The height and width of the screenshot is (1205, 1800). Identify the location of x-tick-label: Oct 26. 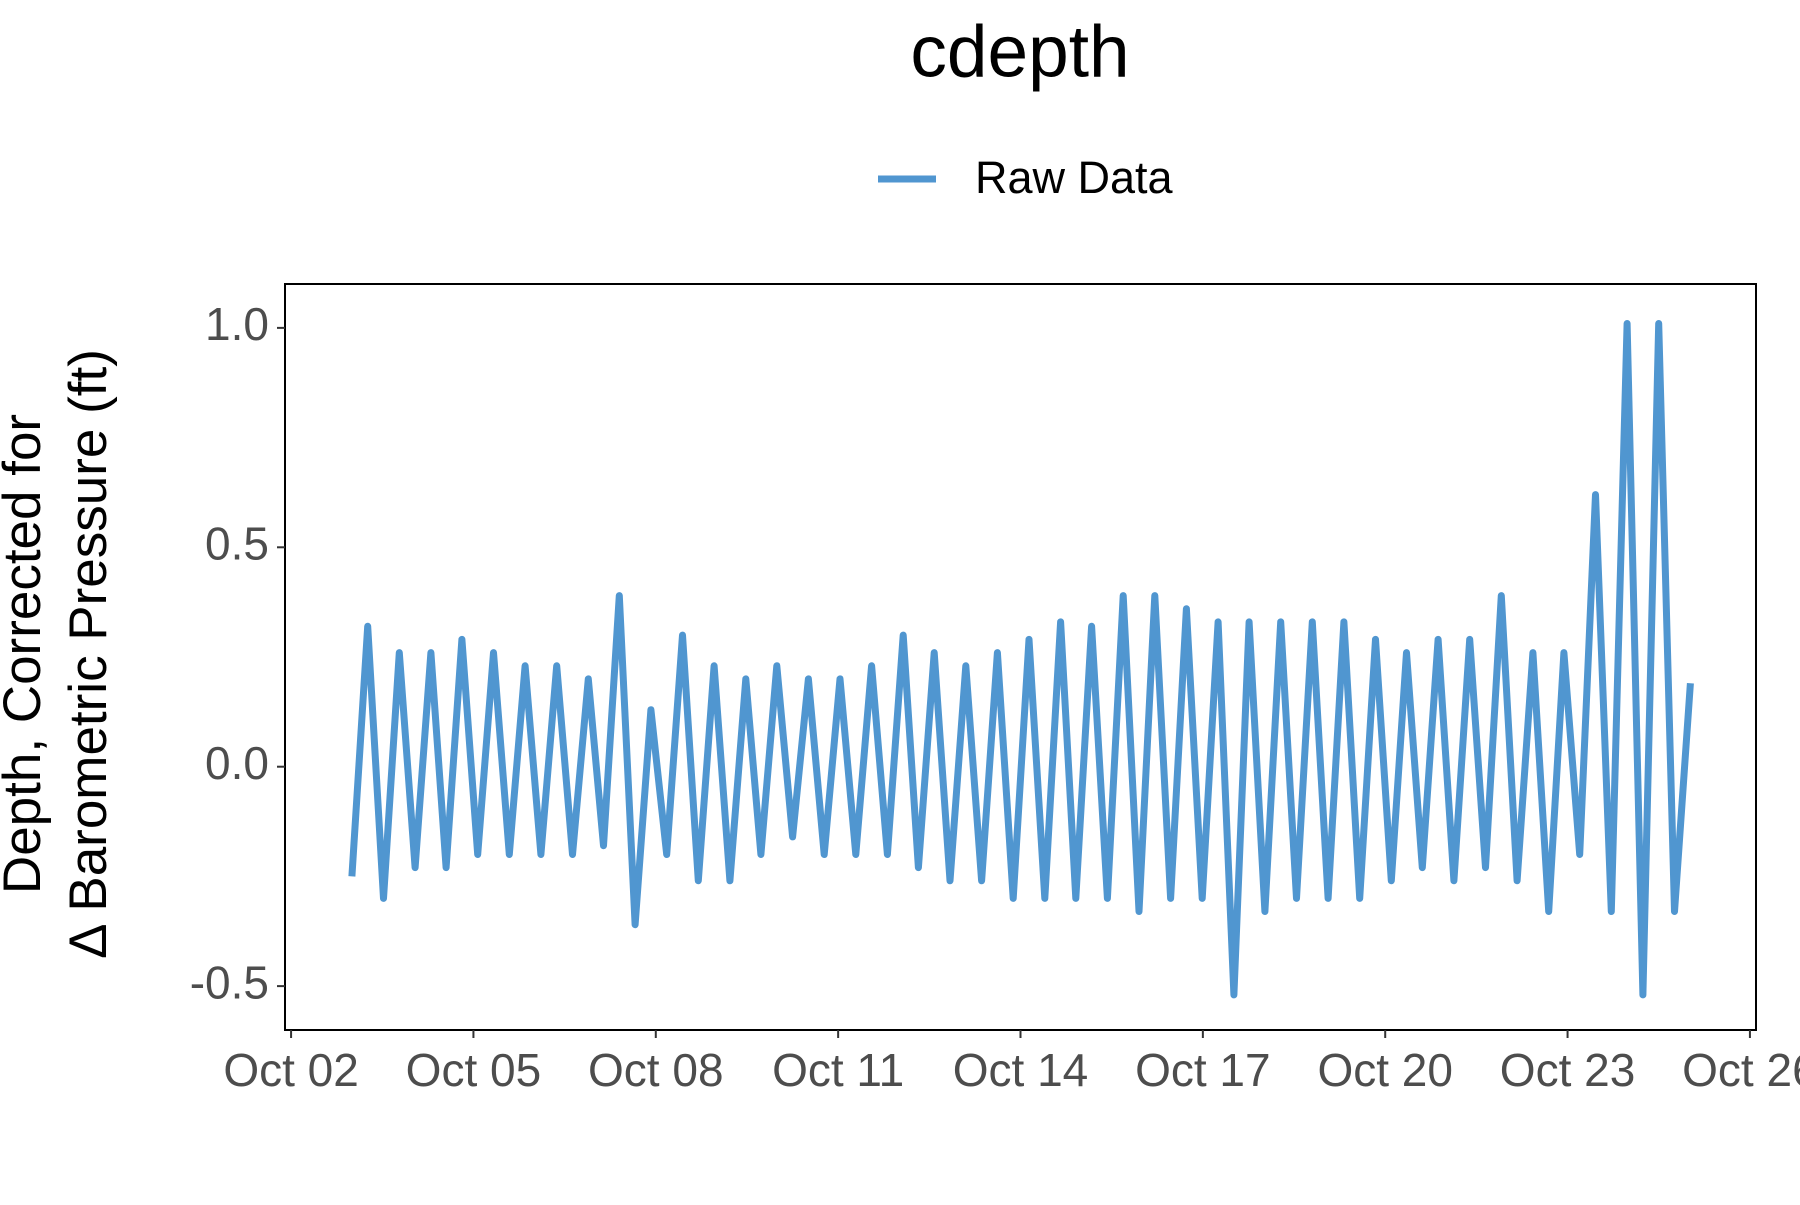
(1741, 1070).